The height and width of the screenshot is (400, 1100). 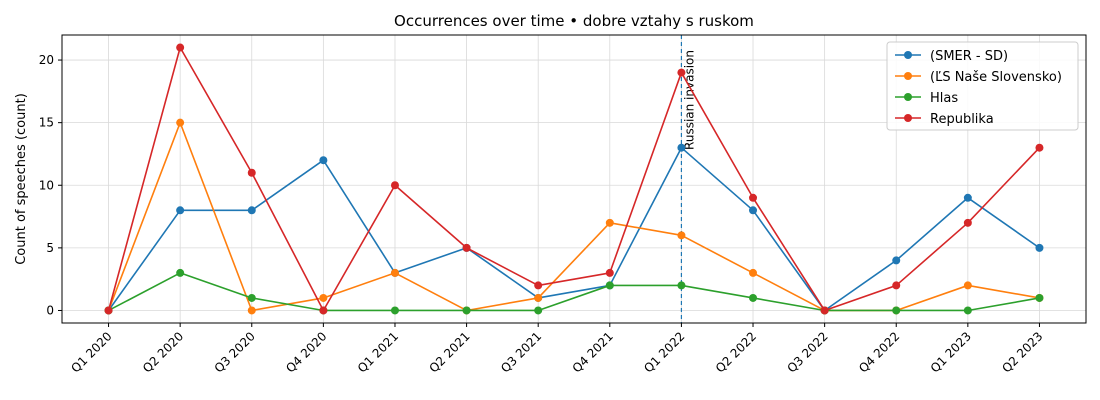 What do you see at coordinates (944, 98) in the screenshot?
I see `legend-entry: Hlas` at bounding box center [944, 98].